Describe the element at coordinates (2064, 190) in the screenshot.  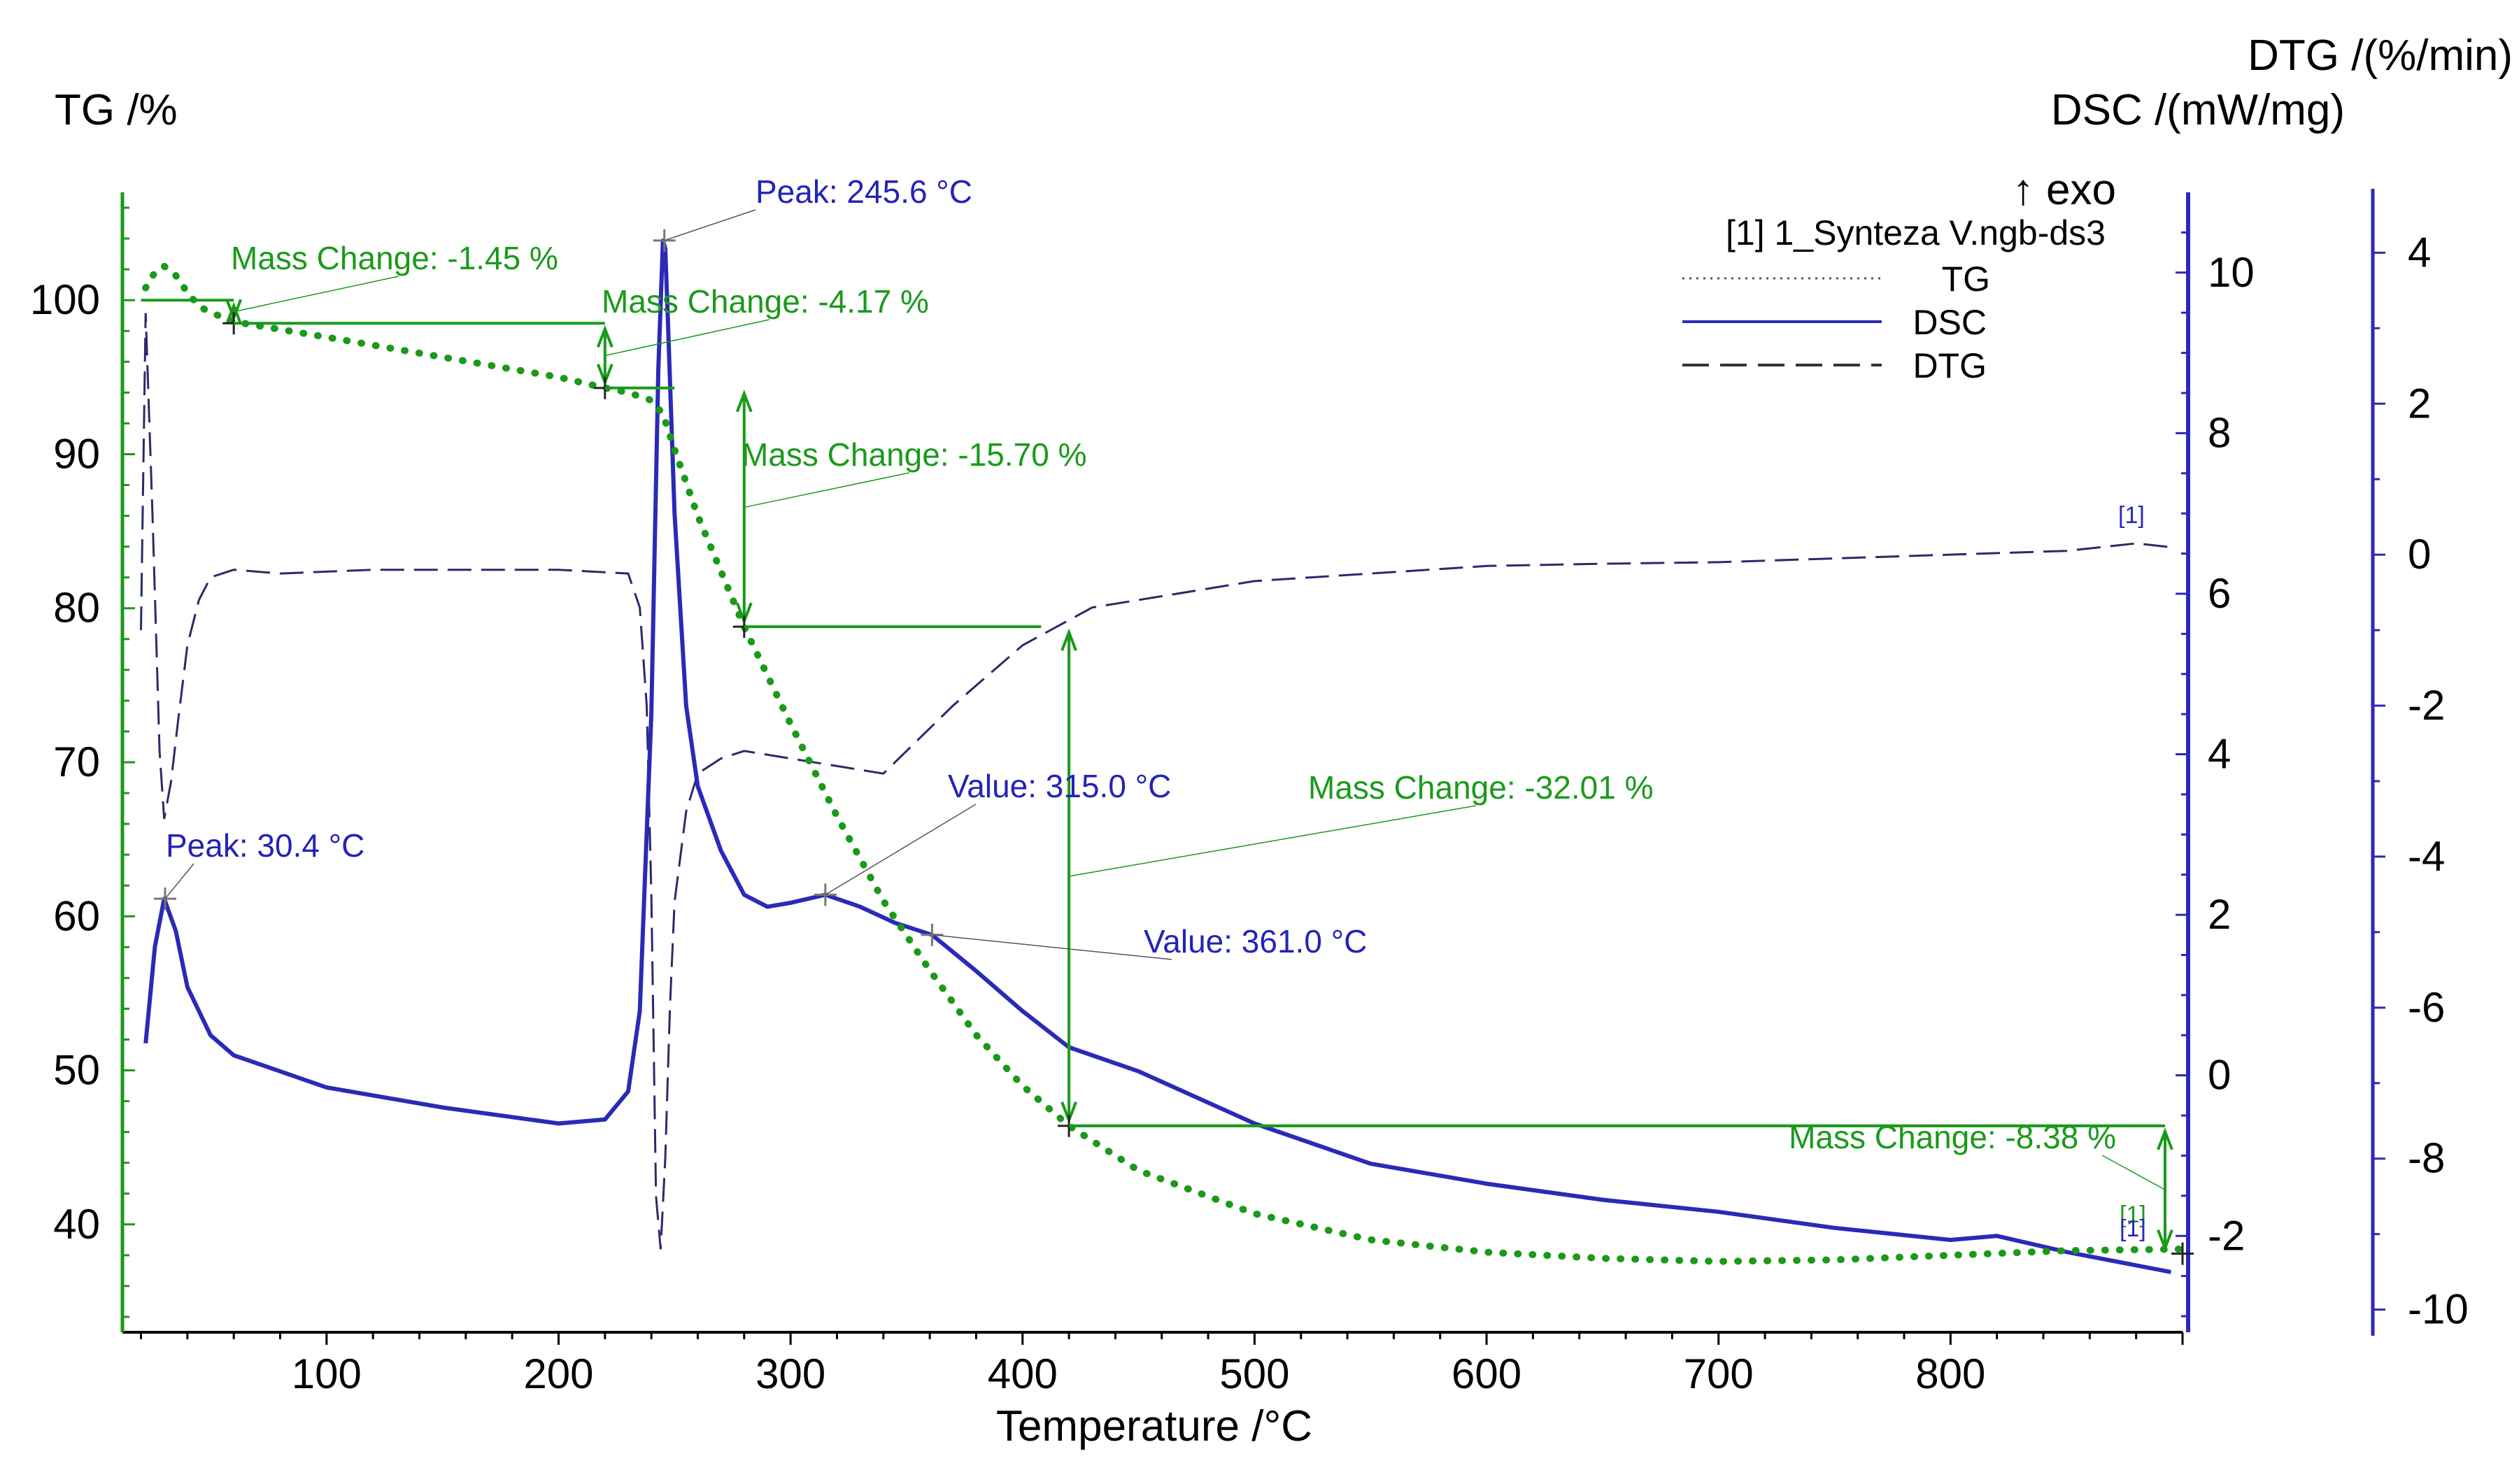
I see `exo-indicator: ↑ exo` at that location.